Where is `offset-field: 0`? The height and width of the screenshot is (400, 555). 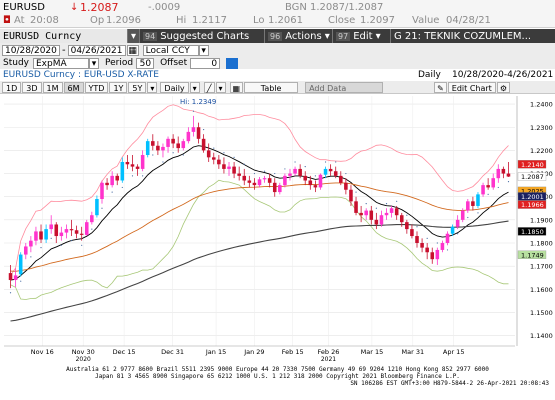
offset-field: 0 is located at coordinates (205, 63).